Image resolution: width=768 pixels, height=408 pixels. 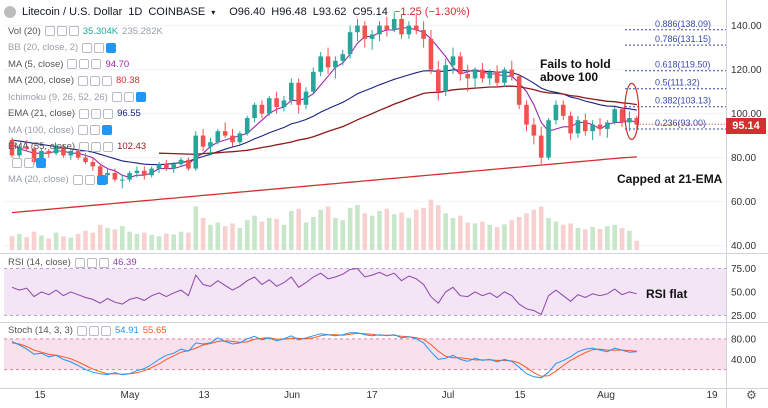 What do you see at coordinates (746, 70) in the screenshot?
I see `y-tick-label: 120.00` at bounding box center [746, 70].